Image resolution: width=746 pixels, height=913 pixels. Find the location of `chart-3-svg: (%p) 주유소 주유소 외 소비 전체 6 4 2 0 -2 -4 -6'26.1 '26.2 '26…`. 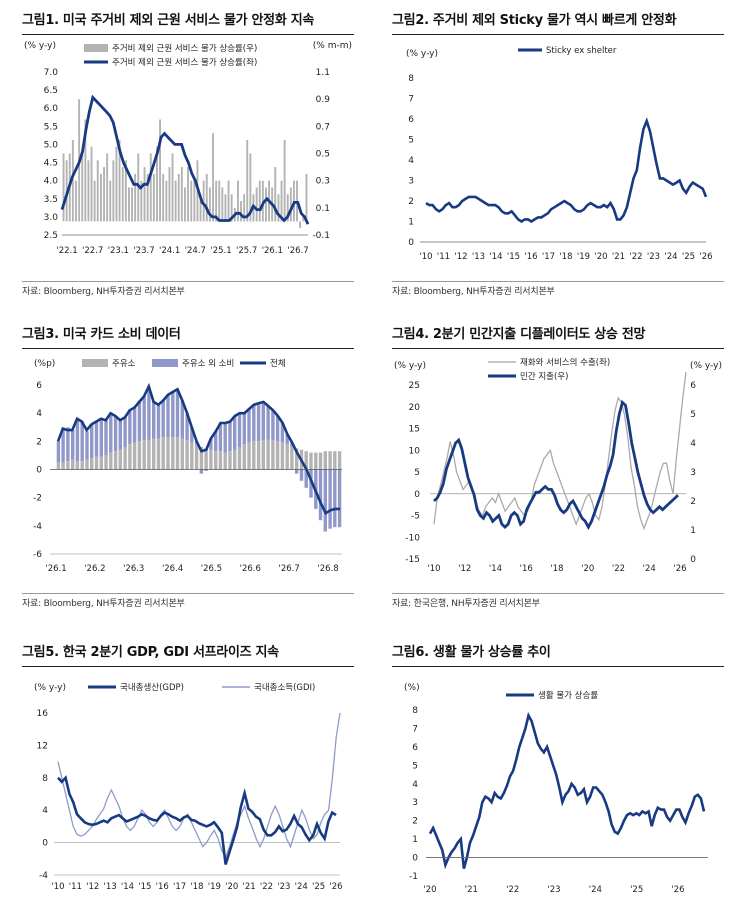

chart-3-svg: (%p) 주유소 주유소 외 소비 전체 6 4 2 0 -2 -4 -6'26.1 '26.2 '26… is located at coordinates (187, 466).